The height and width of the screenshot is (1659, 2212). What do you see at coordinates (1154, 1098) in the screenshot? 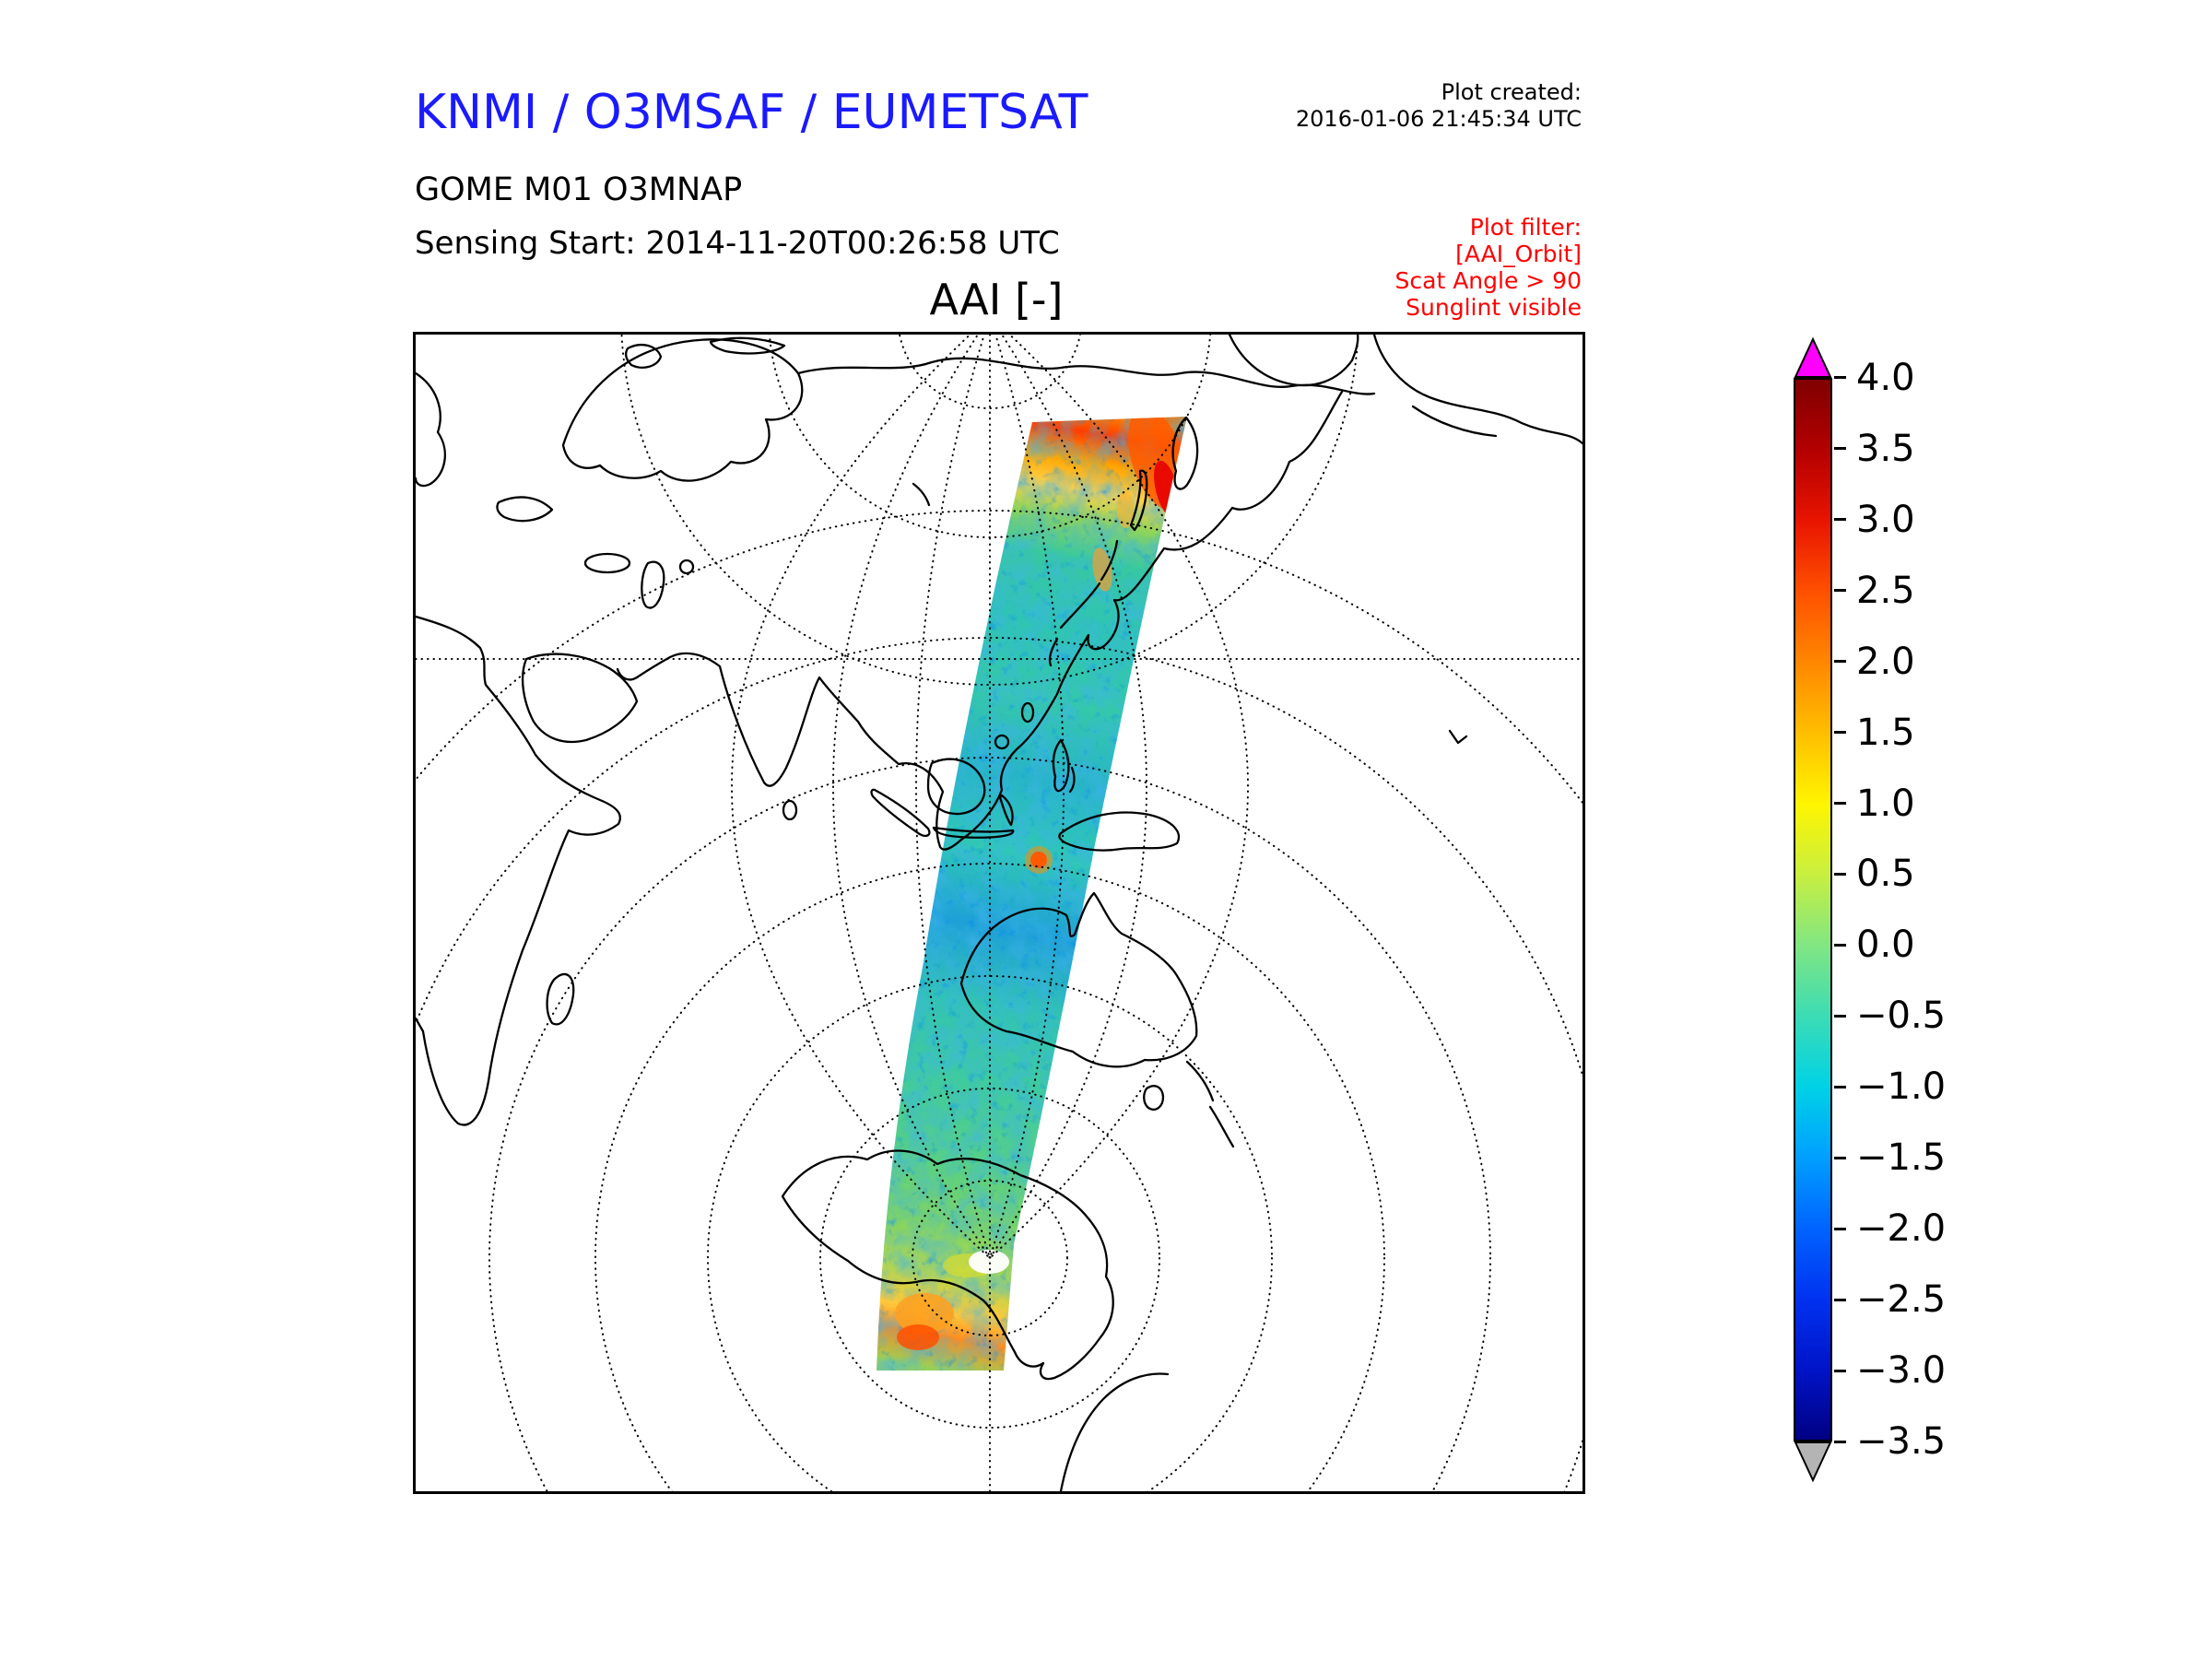
I see `coast-tasmania` at bounding box center [1154, 1098].